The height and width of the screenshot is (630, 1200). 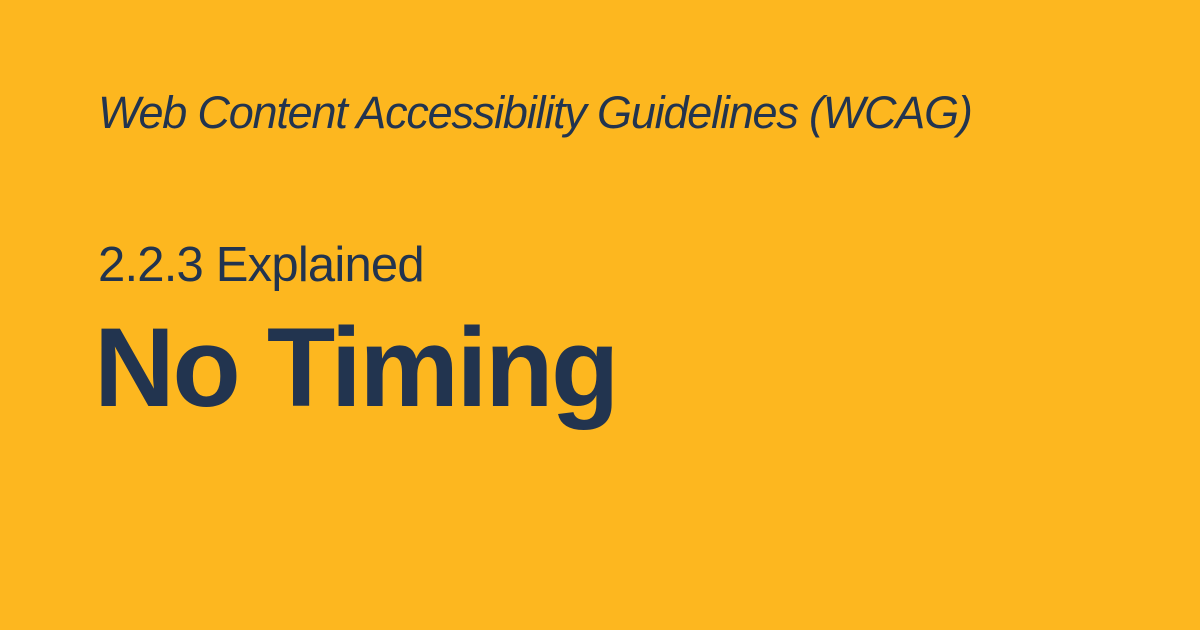 What do you see at coordinates (356, 367) in the screenshot?
I see `page-title: No Timing` at bounding box center [356, 367].